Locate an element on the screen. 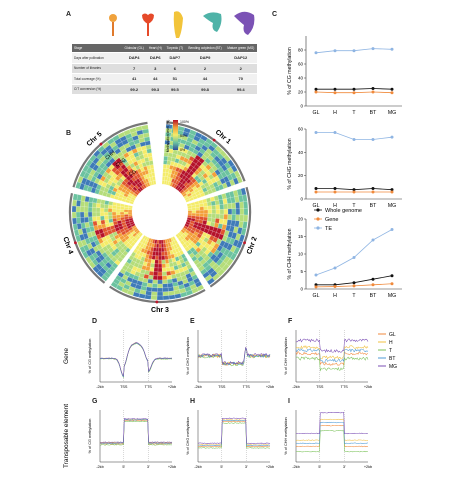 This screenshot has height=484, width=474. panel-c-legend: Whole genome Gene TE is located at coordinates (338, 220).